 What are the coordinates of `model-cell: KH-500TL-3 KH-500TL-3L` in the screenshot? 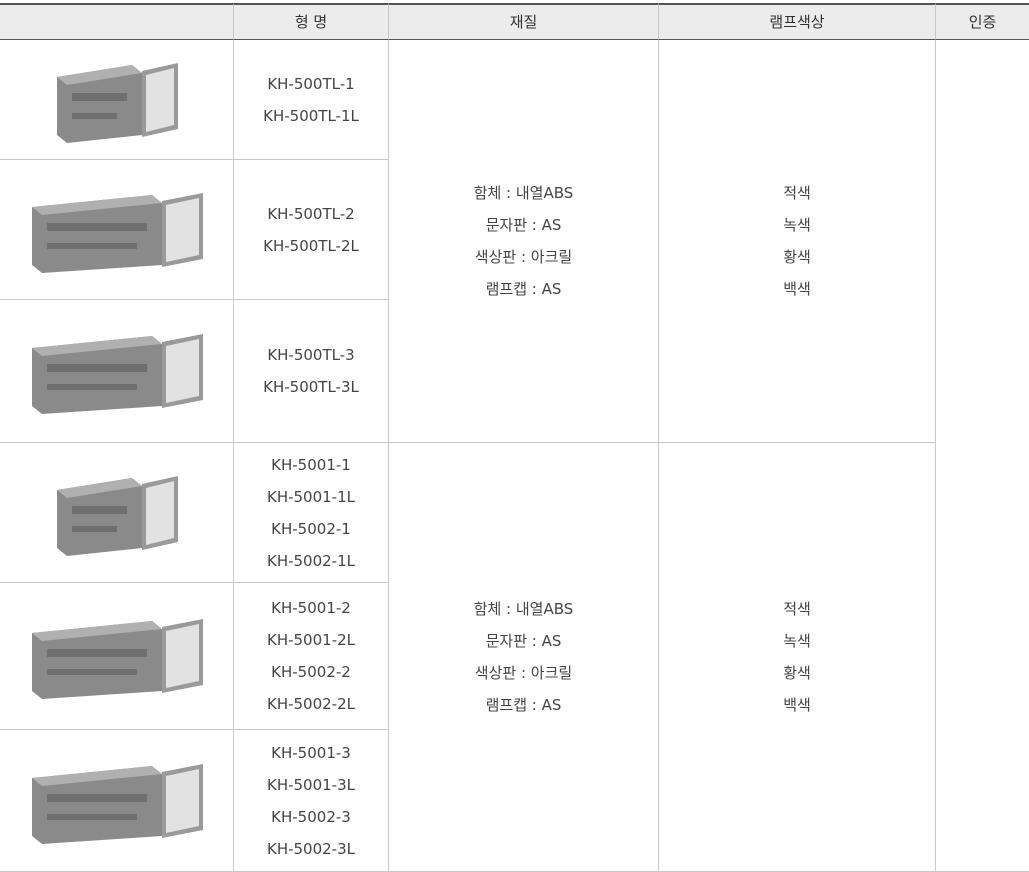 It's located at (311, 371).